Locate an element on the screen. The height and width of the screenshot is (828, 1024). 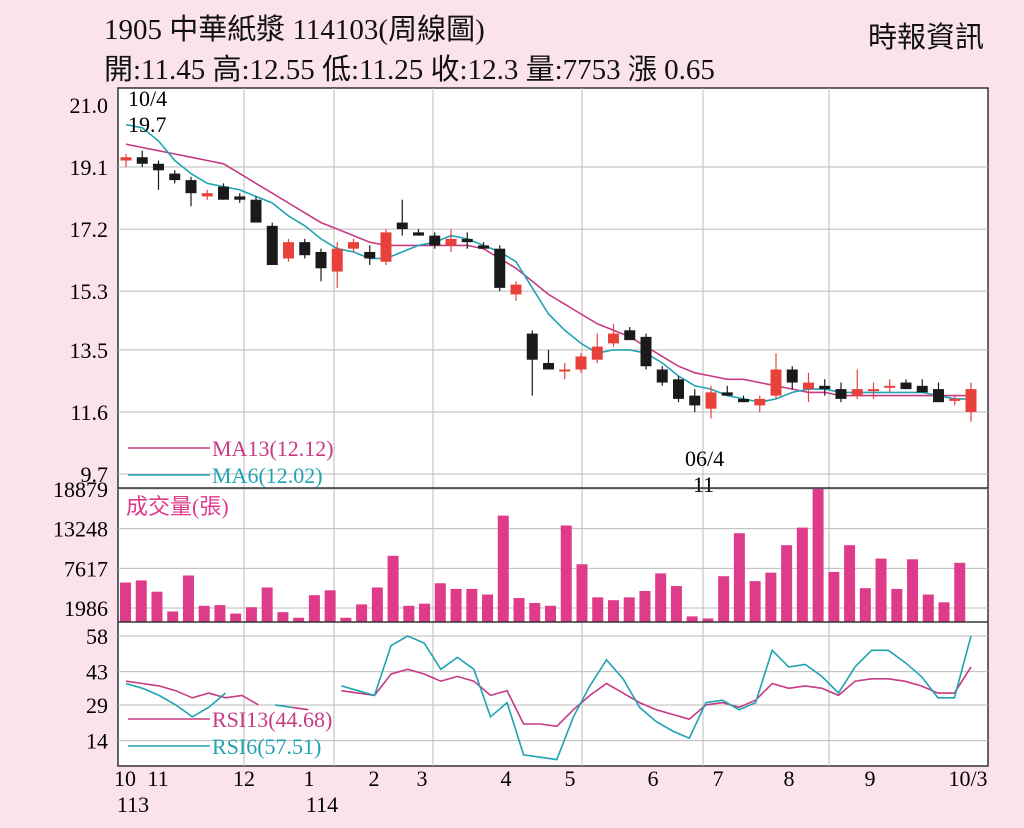
volume-tick-label: 7617 is located at coordinates (86, 568).